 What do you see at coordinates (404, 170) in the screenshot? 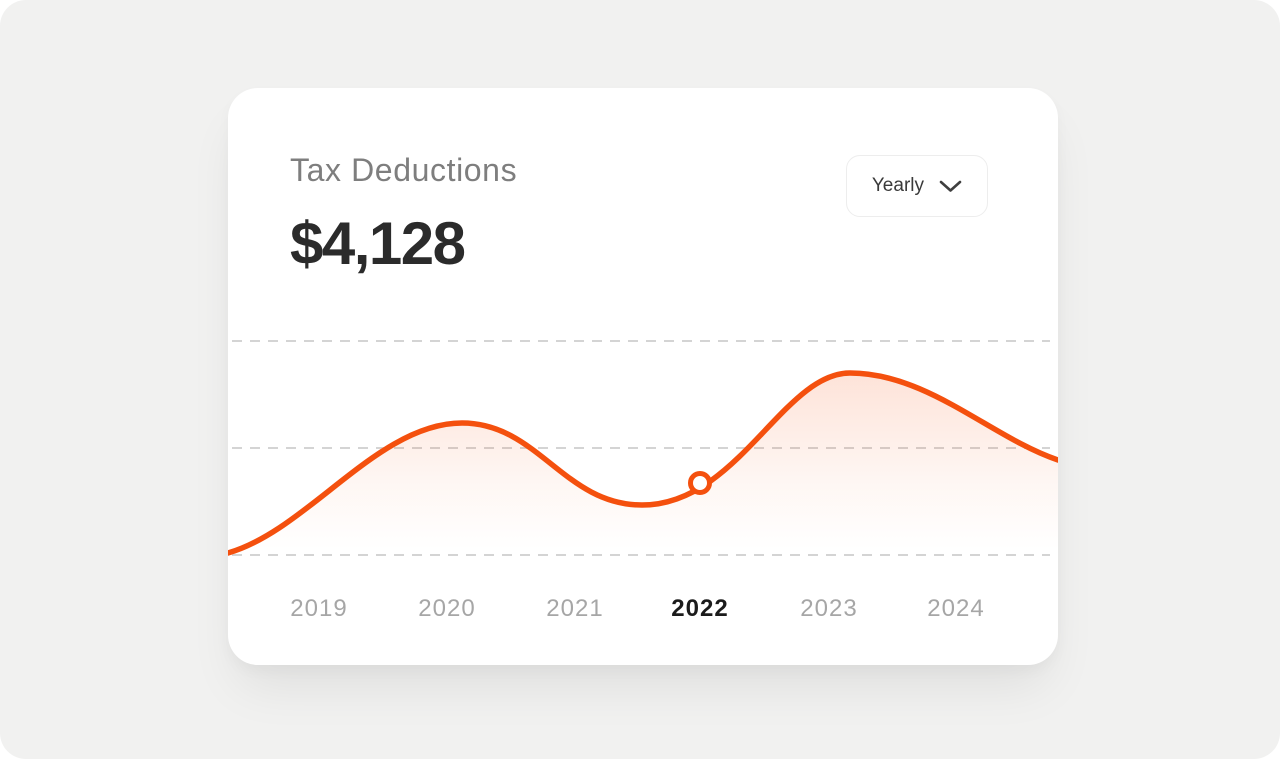
I see `card-title: Tax Deductions` at bounding box center [404, 170].